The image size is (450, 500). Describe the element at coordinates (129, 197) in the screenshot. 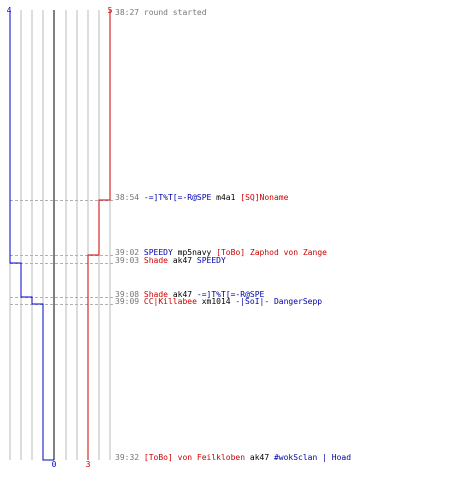

I see `event-time: 38:54` at that location.